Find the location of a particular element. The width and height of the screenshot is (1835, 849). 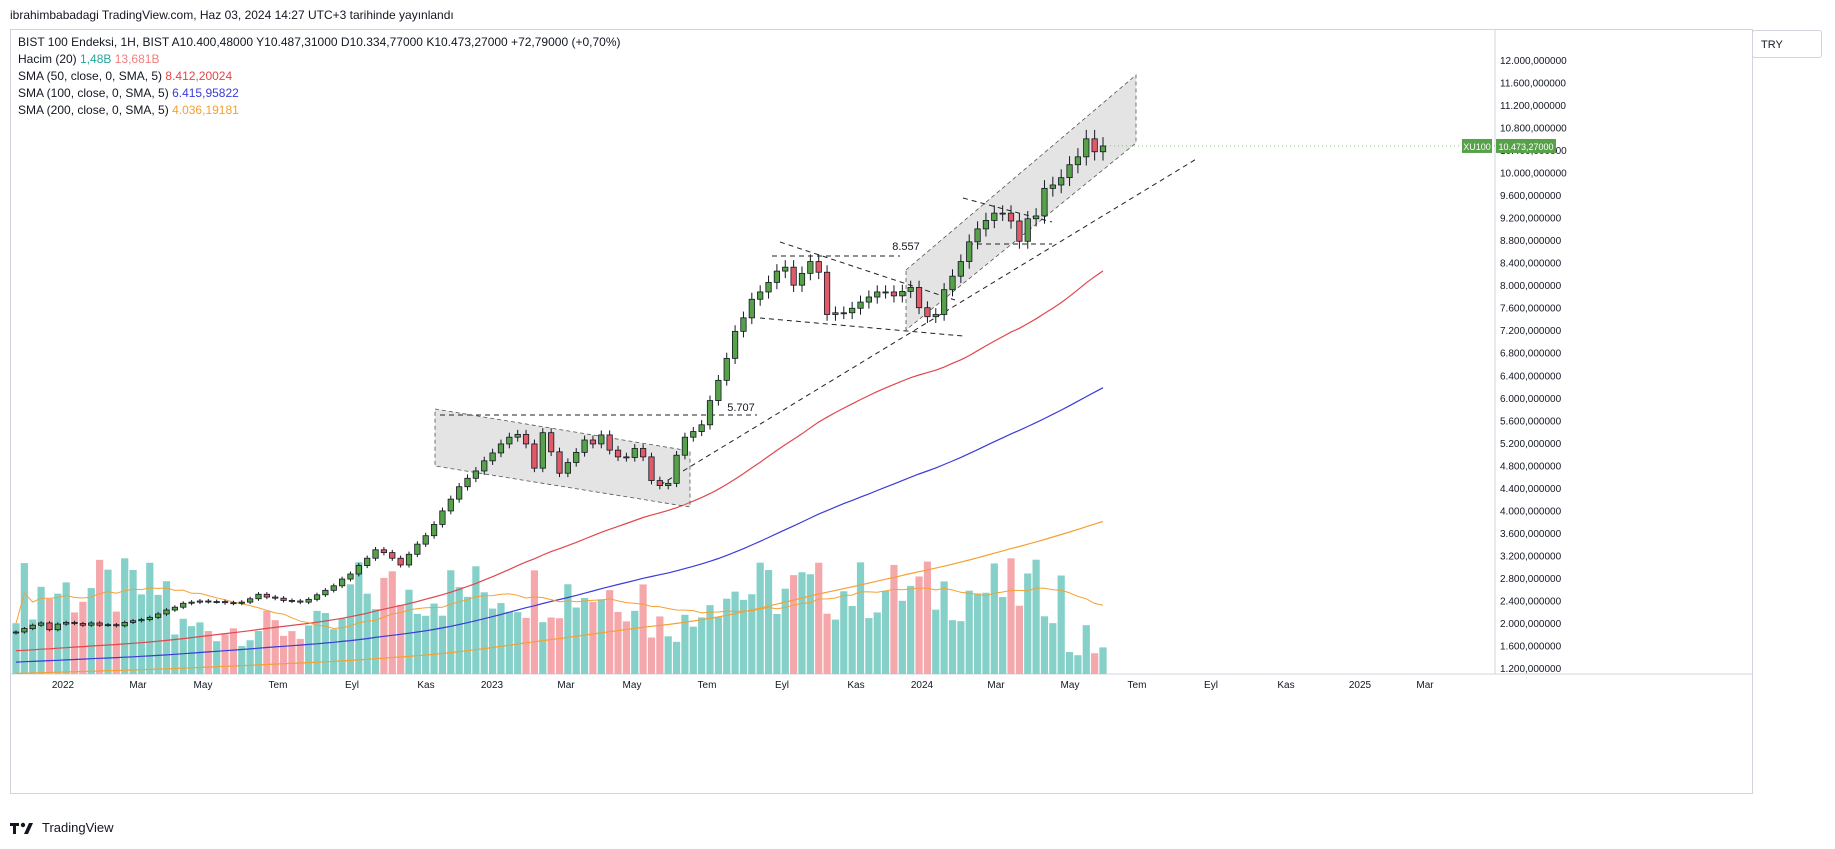

currency-selector: TRY is located at coordinates (1787, 44).